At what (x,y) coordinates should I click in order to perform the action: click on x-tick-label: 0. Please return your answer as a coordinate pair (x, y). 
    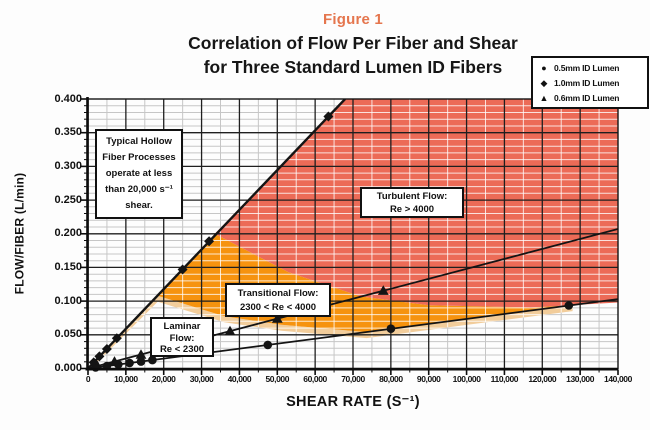
    Looking at the image, I should click on (88, 379).